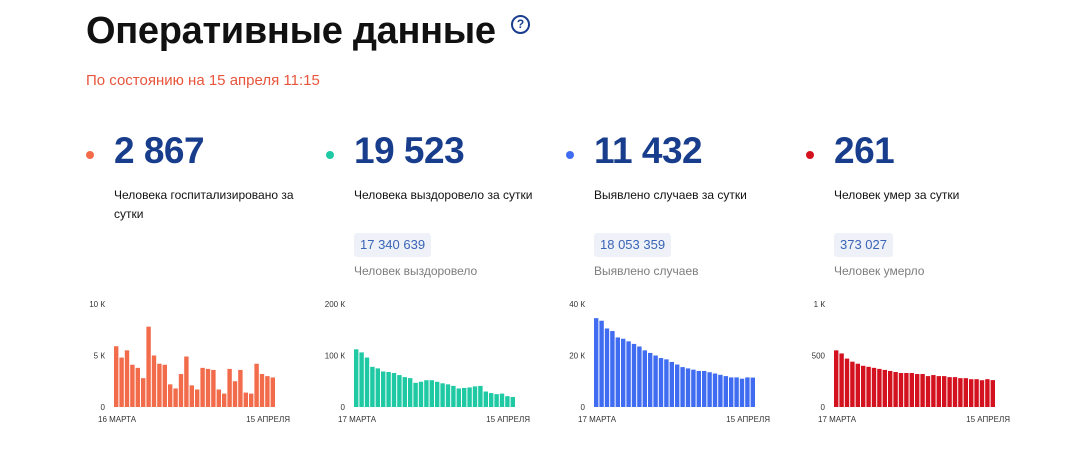  I want to click on y-tick-label: 20 К, so click(577, 356).